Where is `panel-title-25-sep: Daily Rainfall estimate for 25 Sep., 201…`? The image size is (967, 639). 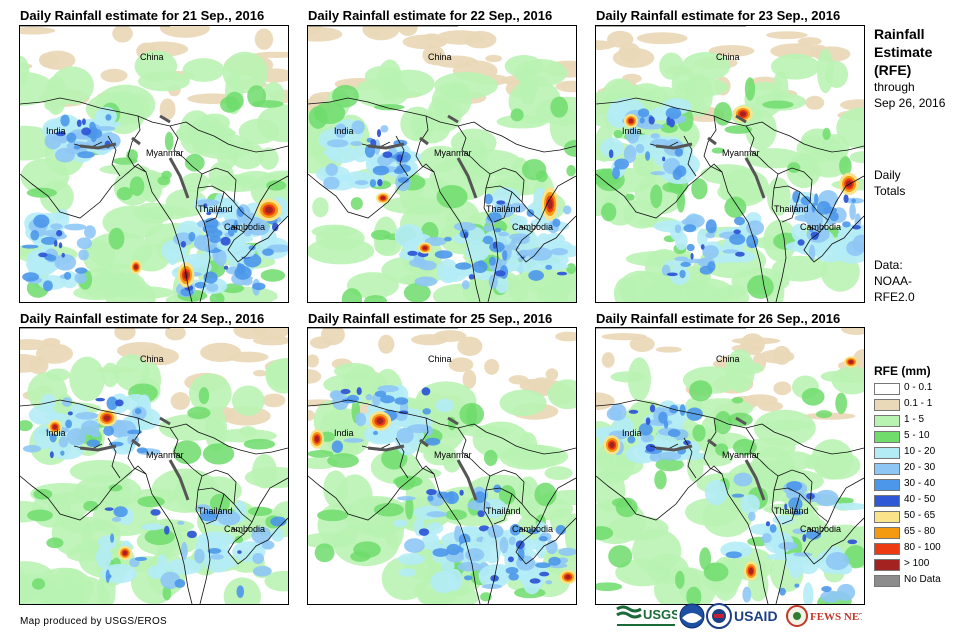 panel-title-25-sep: Daily Rainfall estimate for 25 Sep., 201… is located at coordinates (430, 318).